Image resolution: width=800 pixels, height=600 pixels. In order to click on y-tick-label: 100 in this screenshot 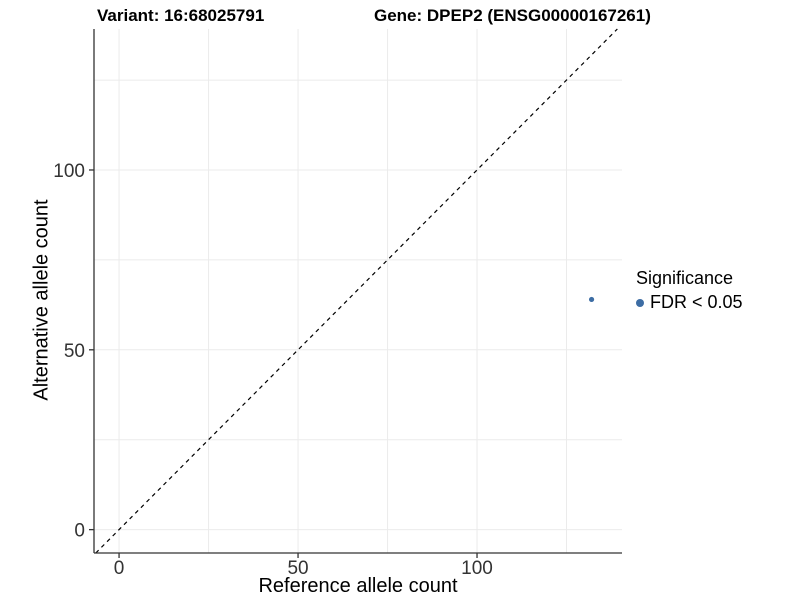, I will do `click(69, 171)`.